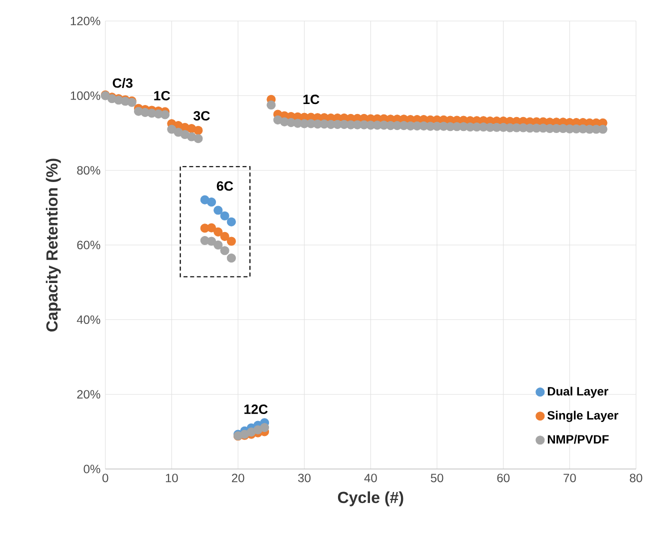 This screenshot has width=655, height=533. I want to click on y-axis-title: Capacity Retention (%), so click(53, 245).